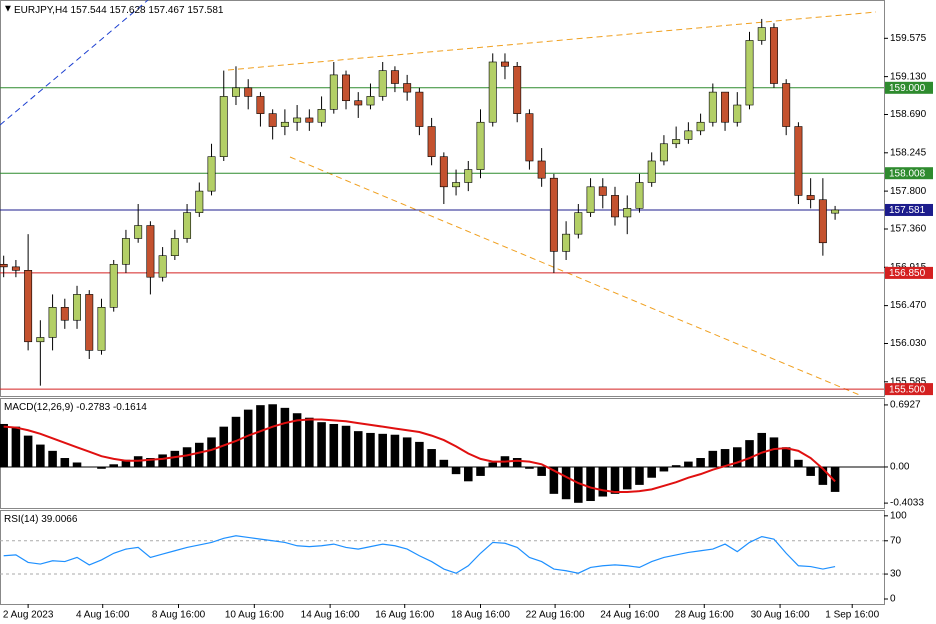 Image resolution: width=936 pixels, height=624 pixels. I want to click on signal-line, so click(419, 456).